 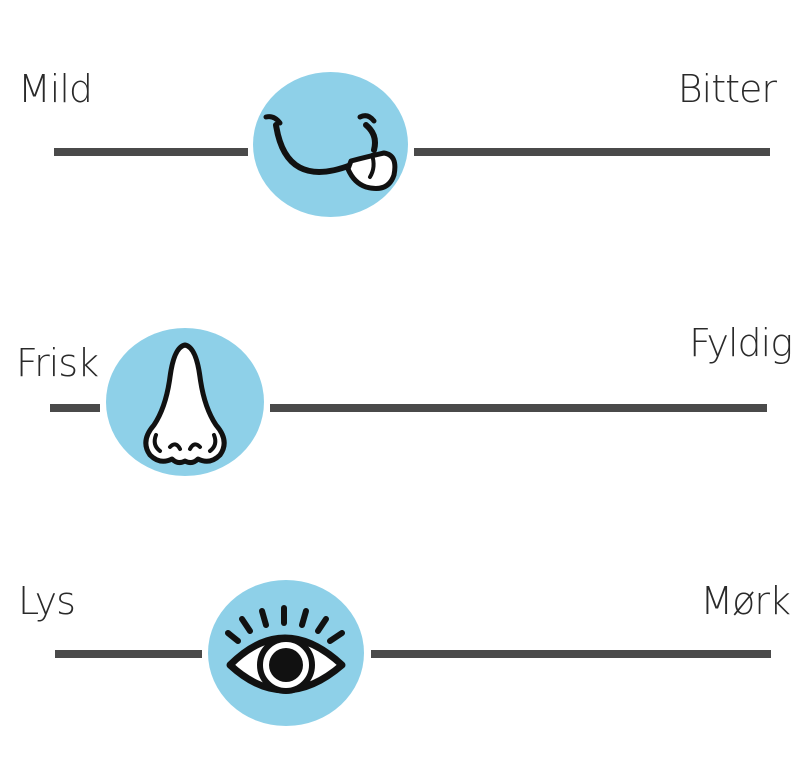 I want to click on sight-slider-knob, so click(x=286, y=653).